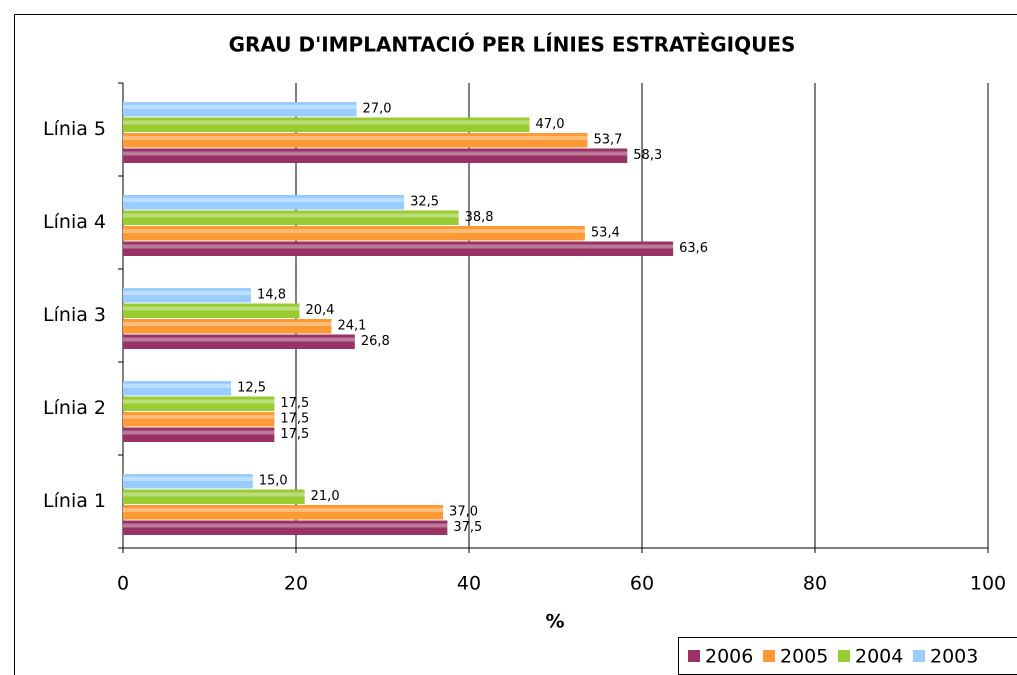 The height and width of the screenshot is (675, 1017). I want to click on y-tick-label: Línia 1, so click(74, 501).